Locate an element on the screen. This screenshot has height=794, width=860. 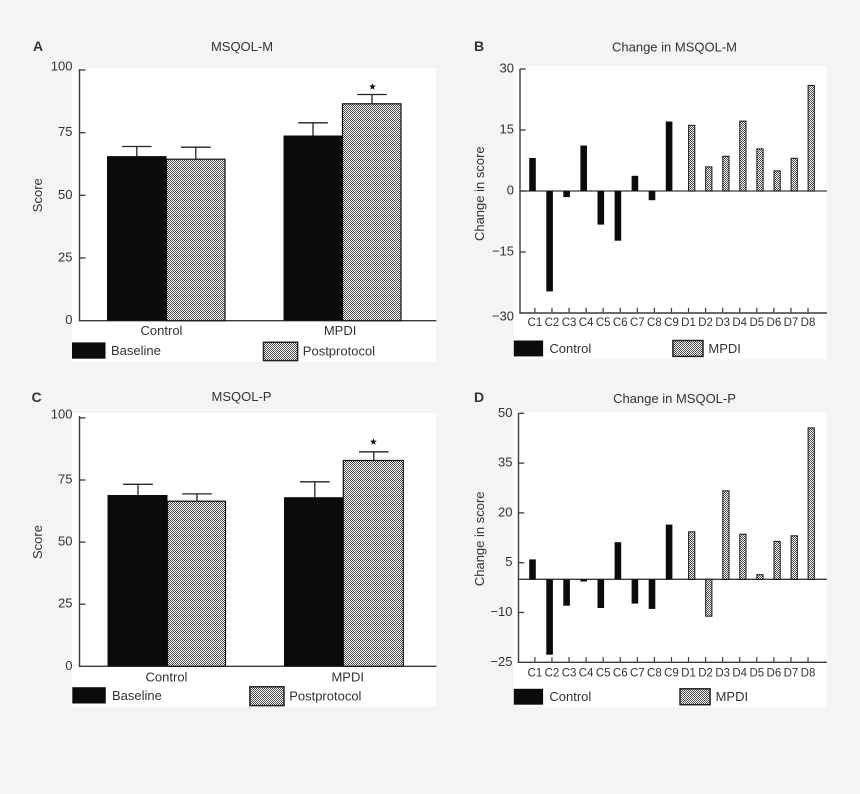
svg-text: 35 is located at coordinates (505, 462).